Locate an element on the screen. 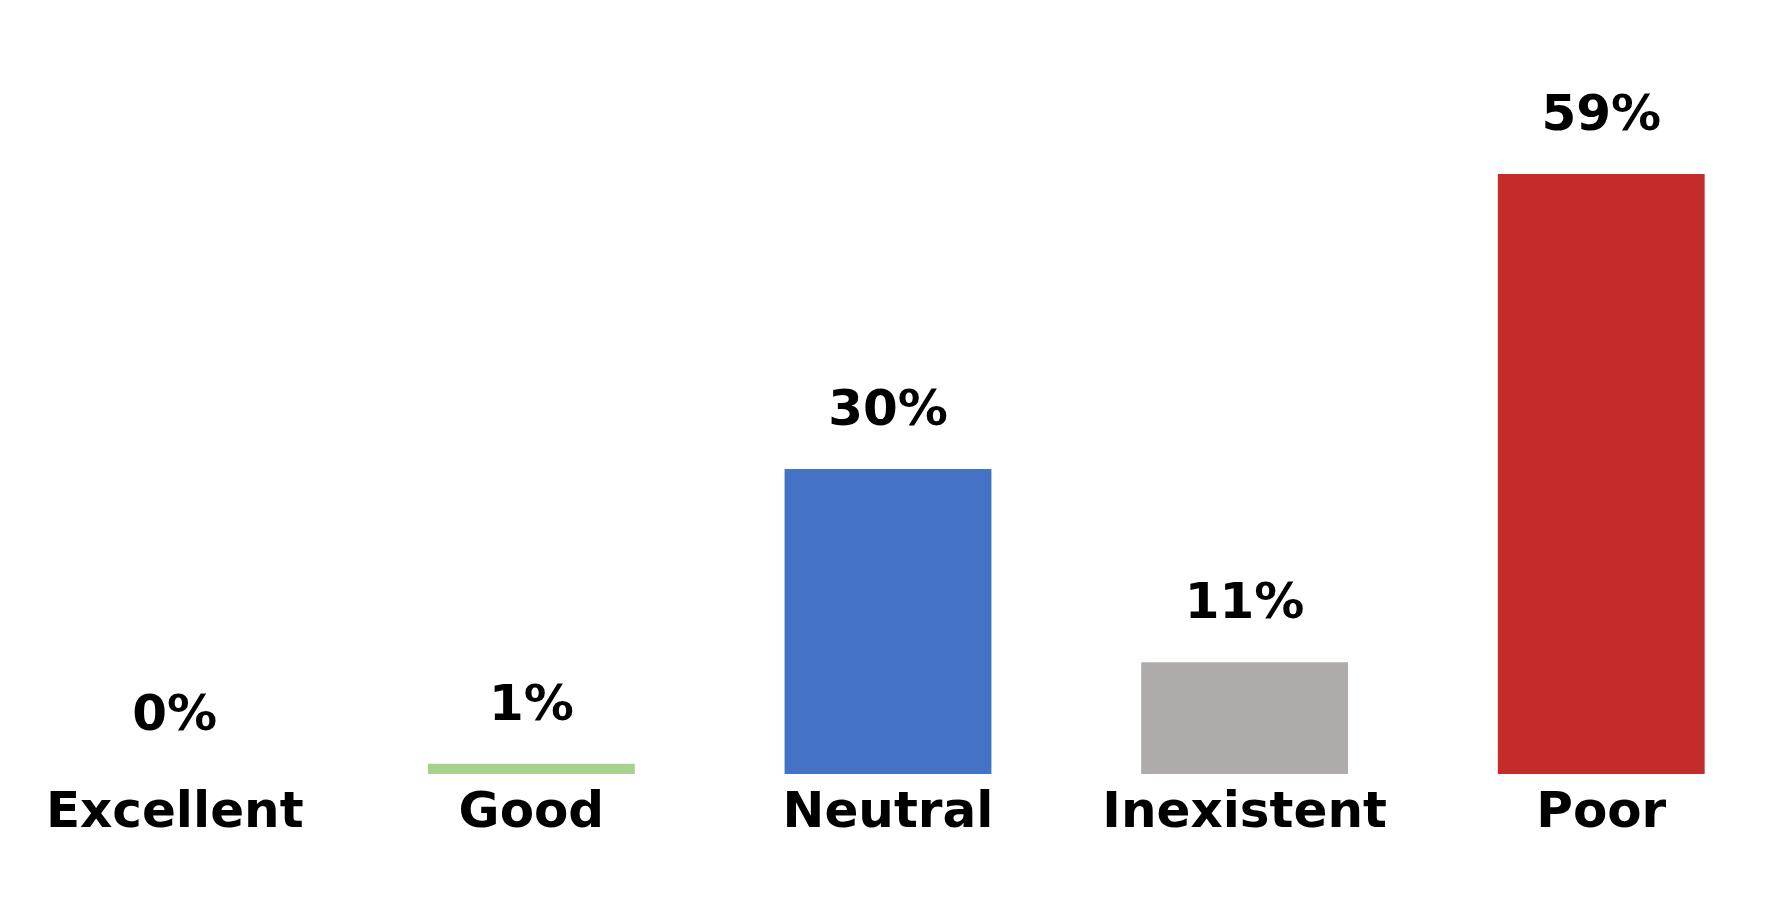 This screenshot has width=1776, height=903. x-tick-label: Inexistent is located at coordinates (1244, 809).